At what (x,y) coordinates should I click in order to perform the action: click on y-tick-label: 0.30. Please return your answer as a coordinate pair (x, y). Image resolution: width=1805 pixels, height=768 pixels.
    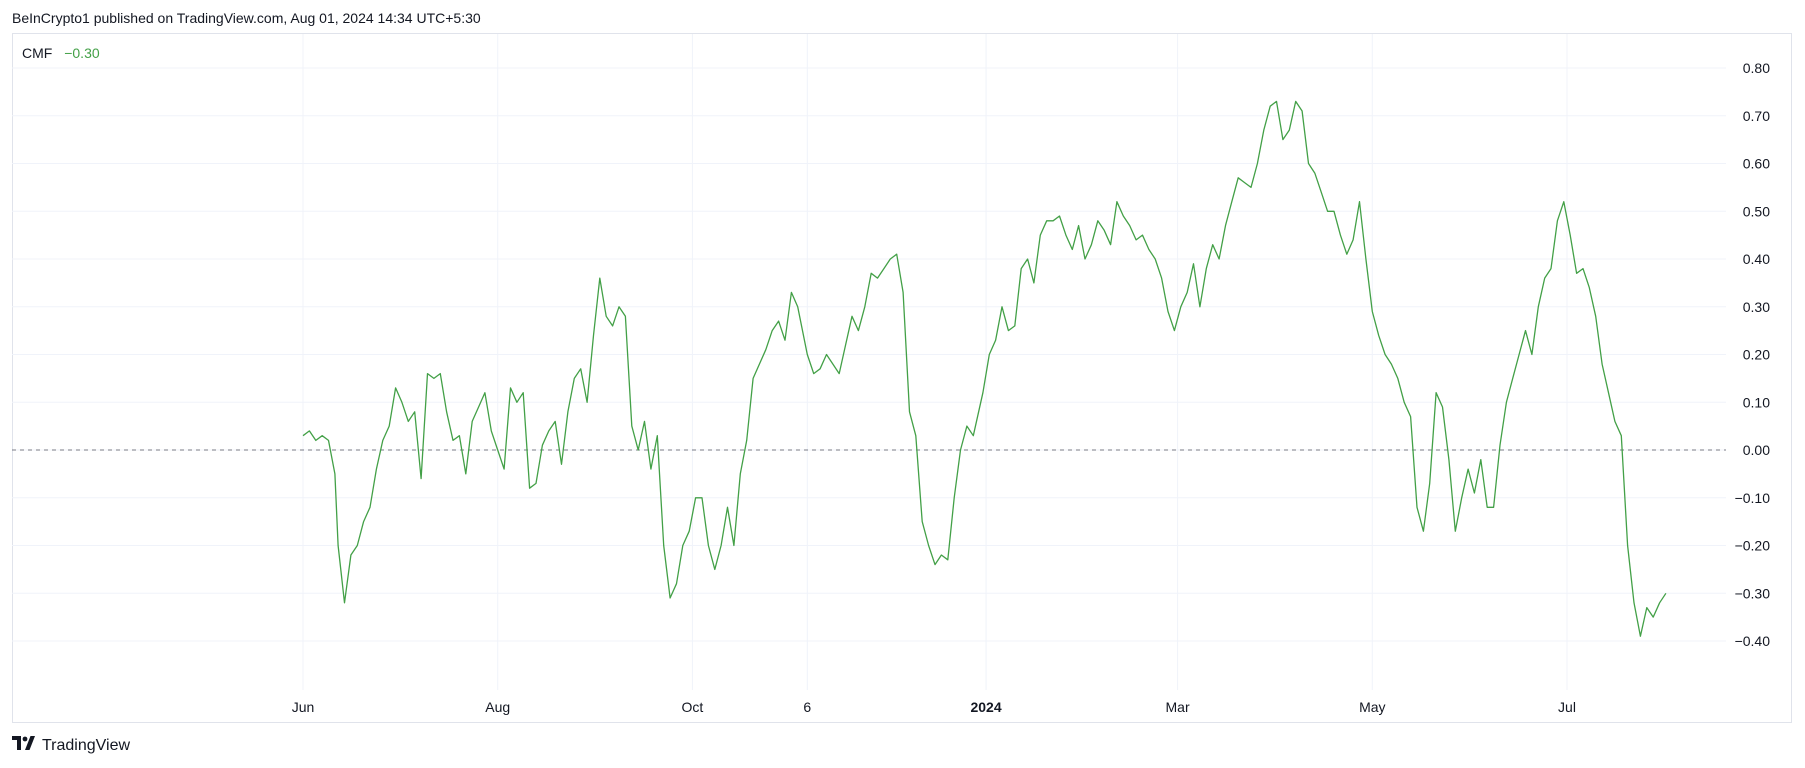
    Looking at the image, I should click on (1756, 307).